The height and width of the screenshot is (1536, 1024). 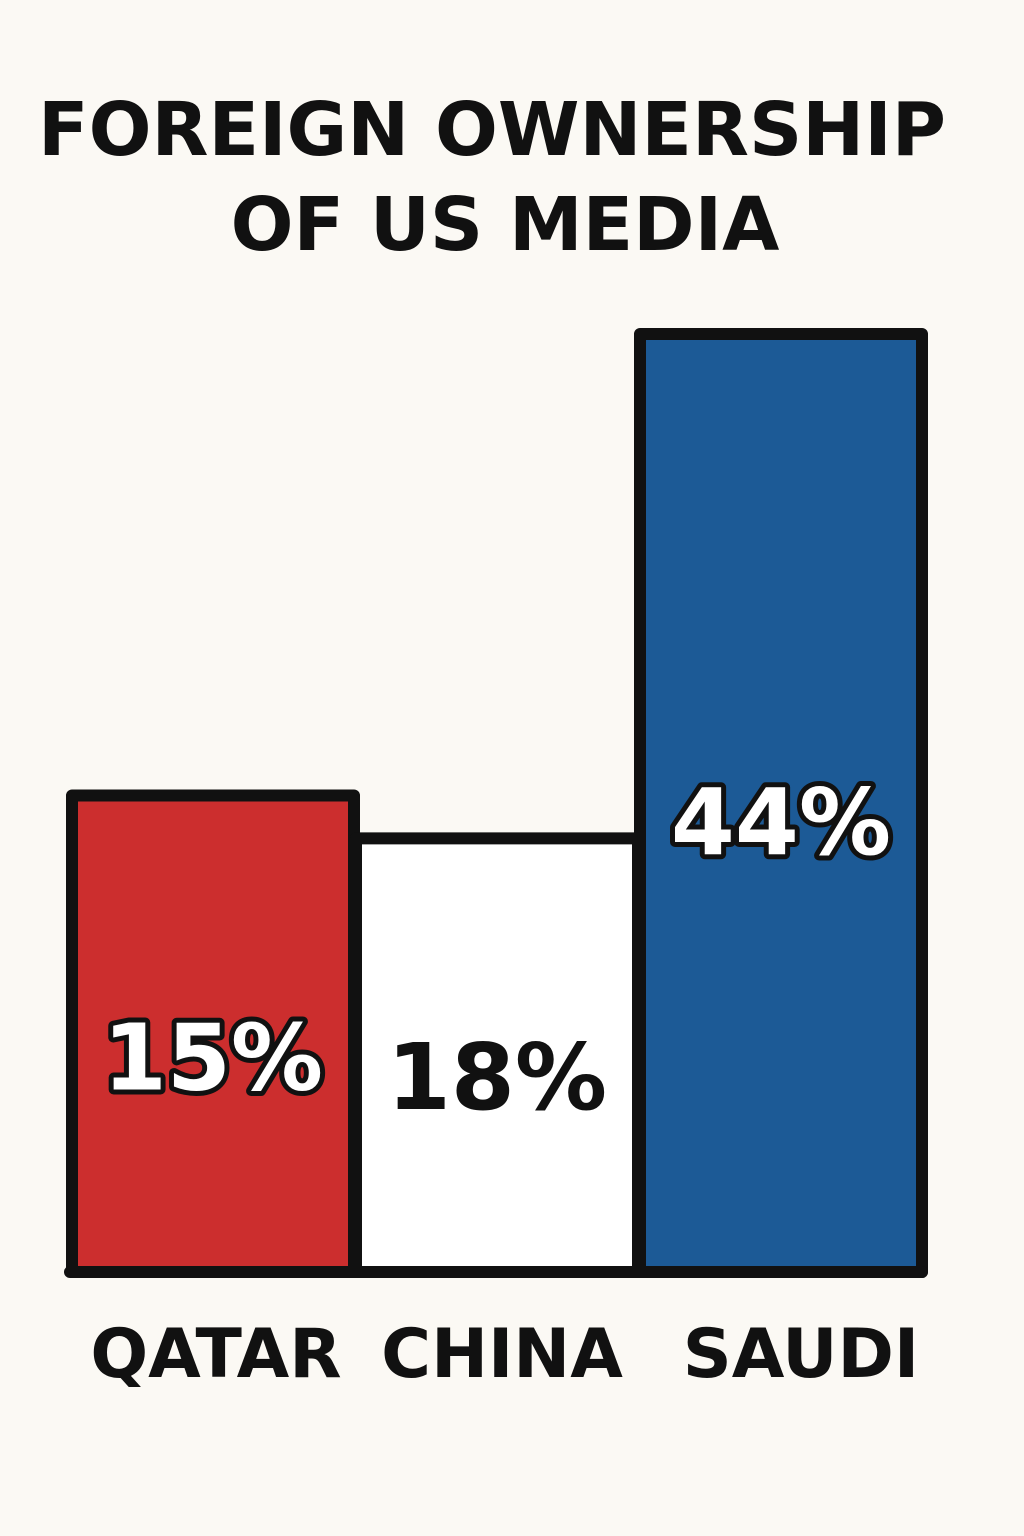 What do you see at coordinates (502, 1354) in the screenshot?
I see `category-label-china: CHINA` at bounding box center [502, 1354].